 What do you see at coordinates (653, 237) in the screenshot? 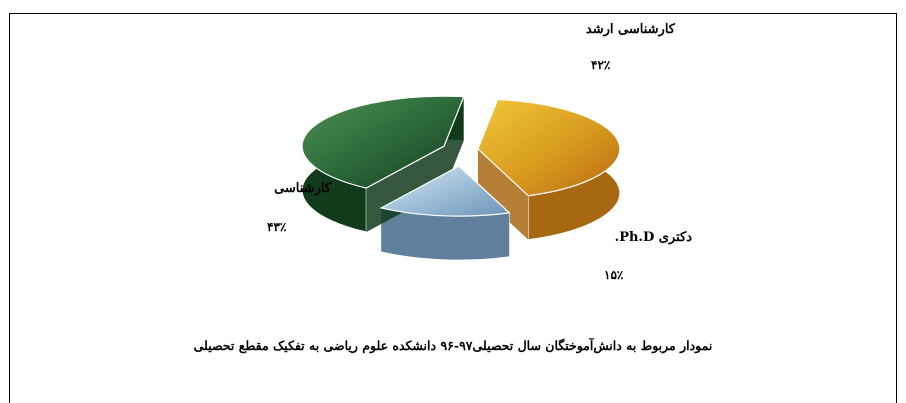
I see `label-phd: دکتری Ph.D.` at bounding box center [653, 237].